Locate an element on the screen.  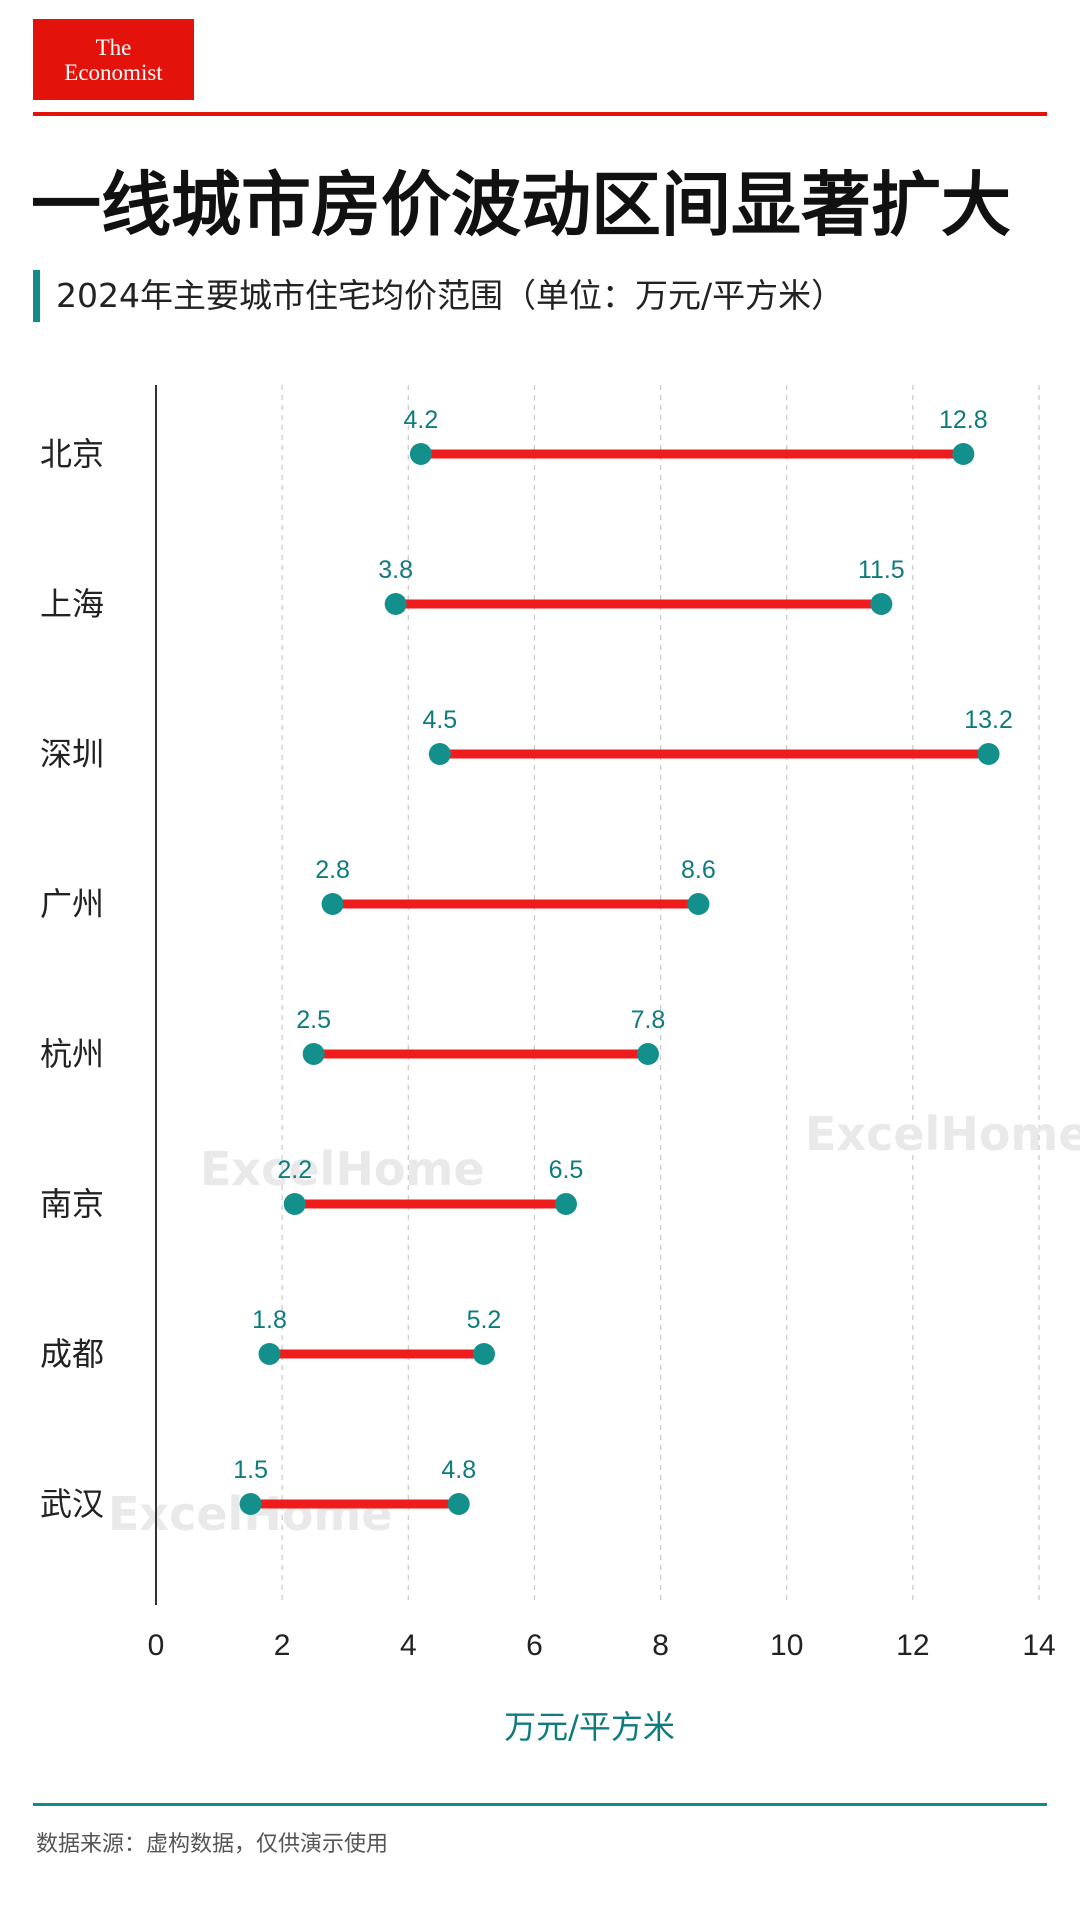
max-value-label: 7.8 is located at coordinates (648, 1020).